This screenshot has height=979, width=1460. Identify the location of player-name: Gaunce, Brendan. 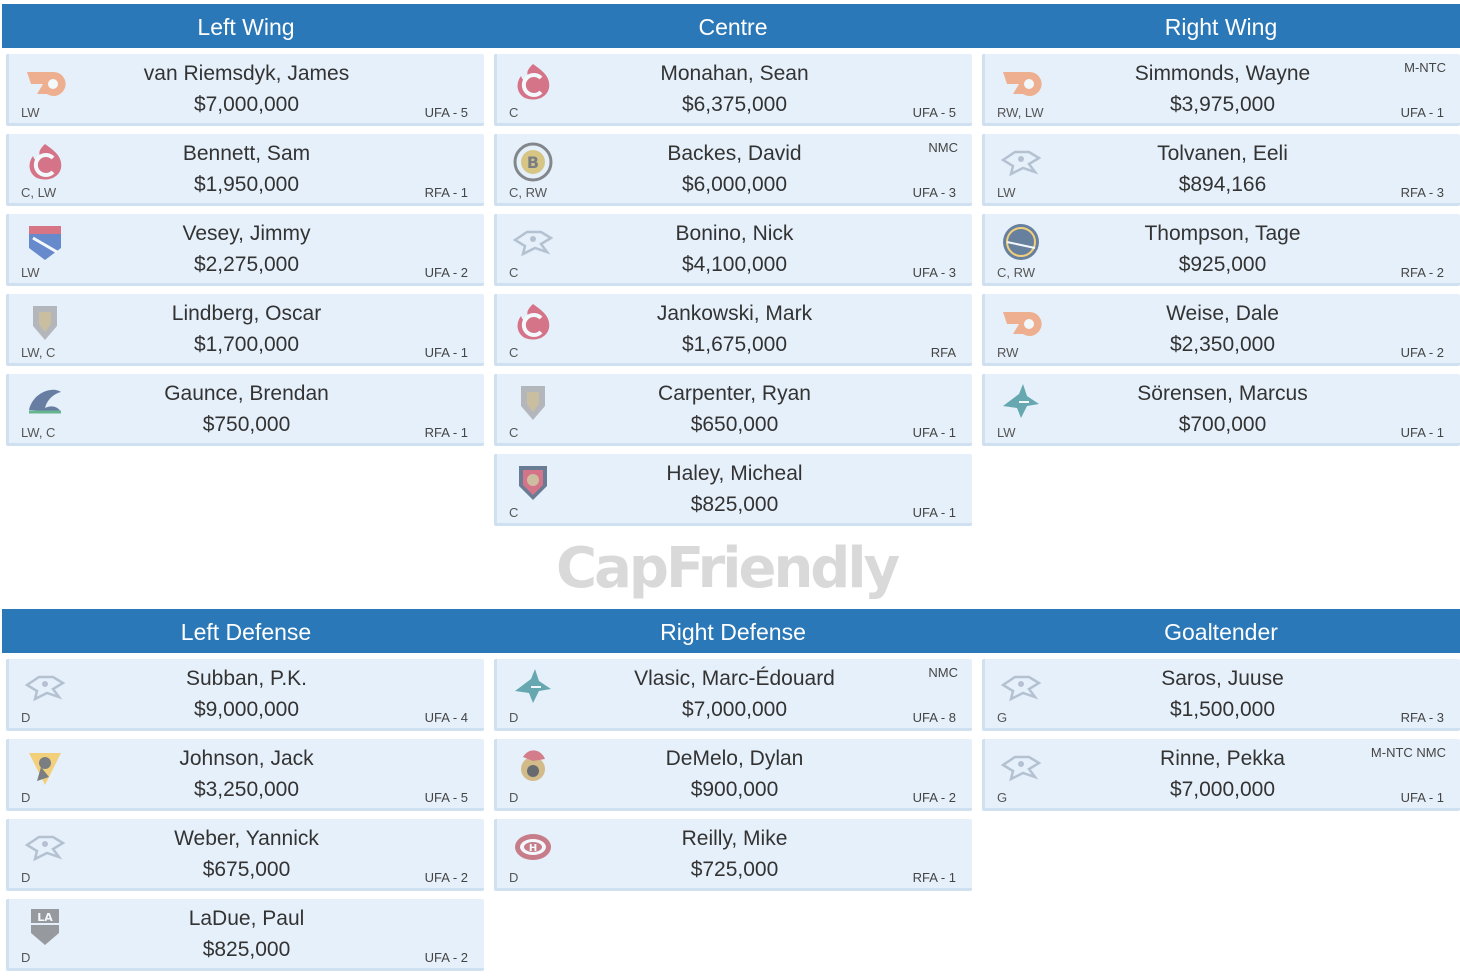
(246, 393).